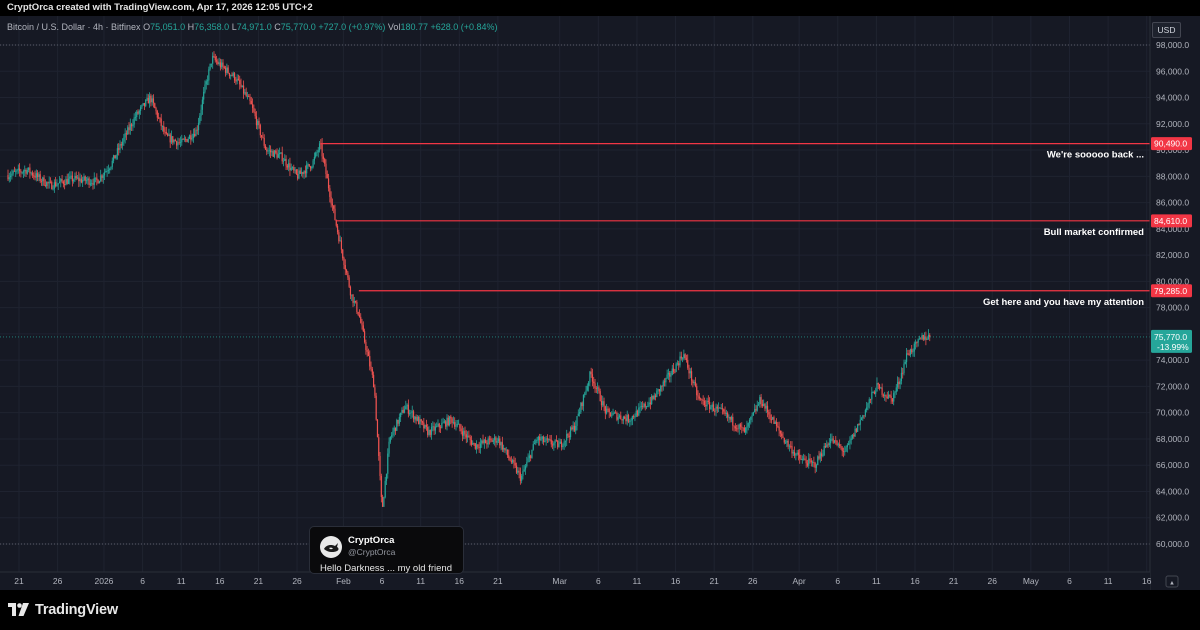 This screenshot has width=1200, height=630. What do you see at coordinates (372, 552) in the screenshot?
I see `author-handle: @CryptOrca` at bounding box center [372, 552].